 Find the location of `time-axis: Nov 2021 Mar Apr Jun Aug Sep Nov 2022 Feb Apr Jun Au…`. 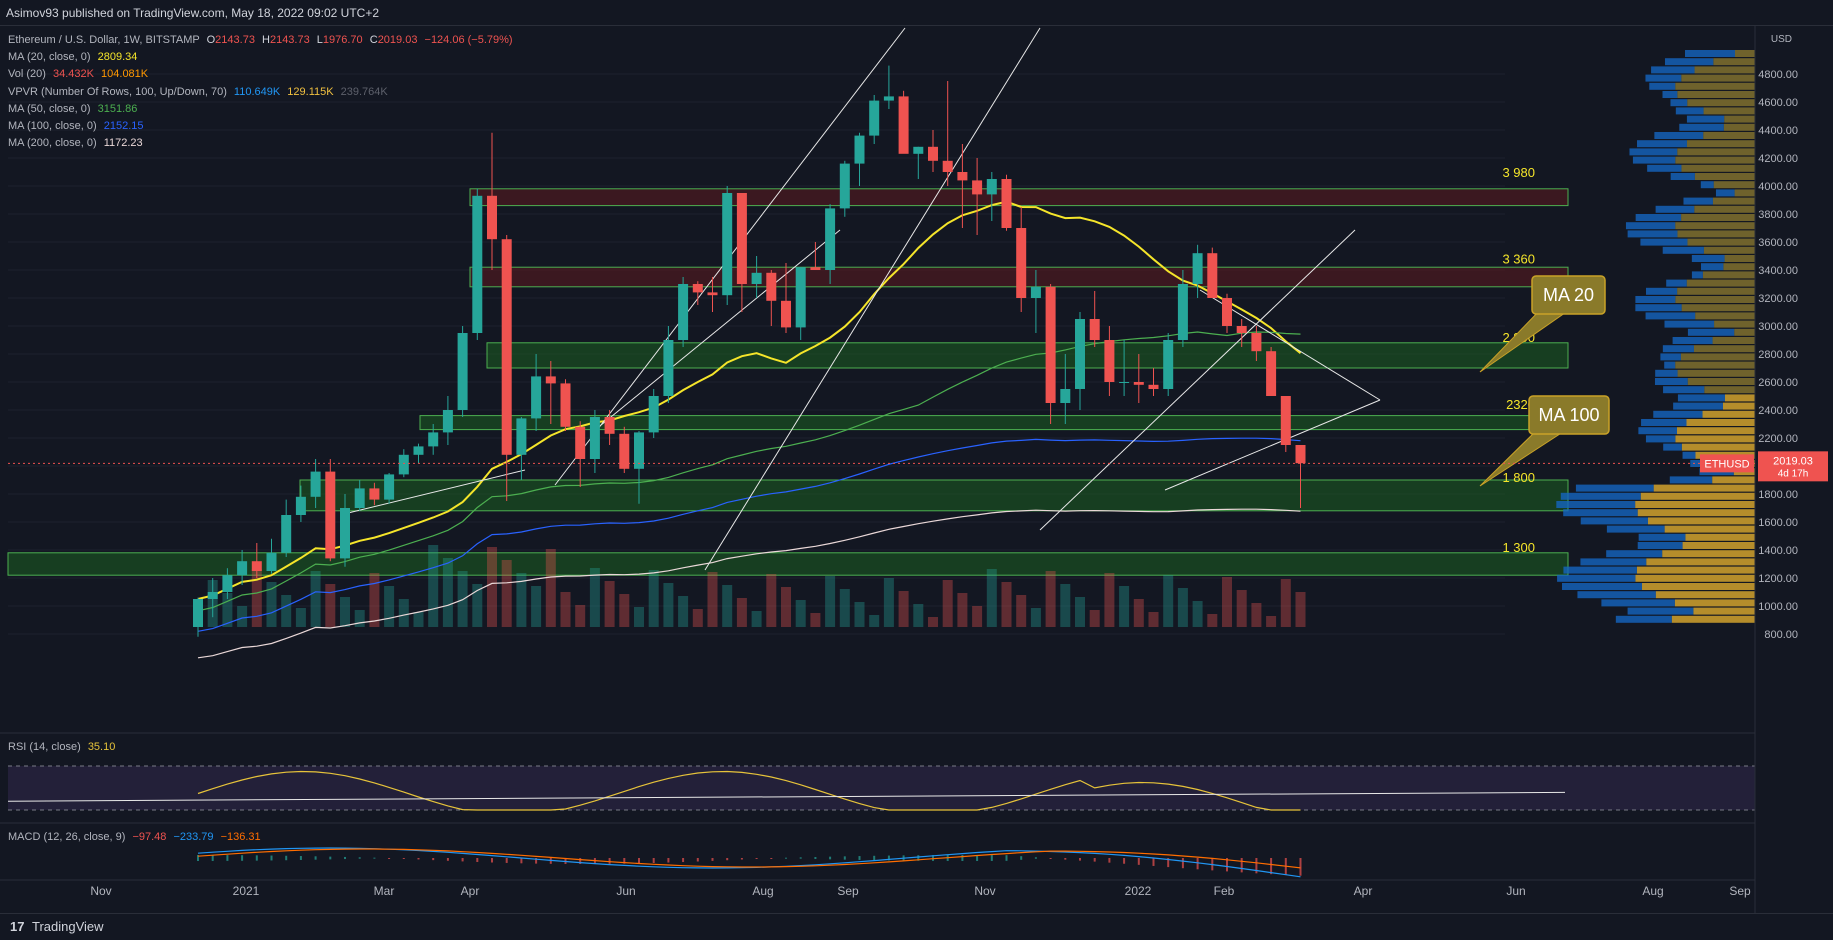

time-axis: Nov 2021 Mar Apr Jun Aug Sep Nov 2022 Feb Apr Jun Au… is located at coordinates (877, 888).